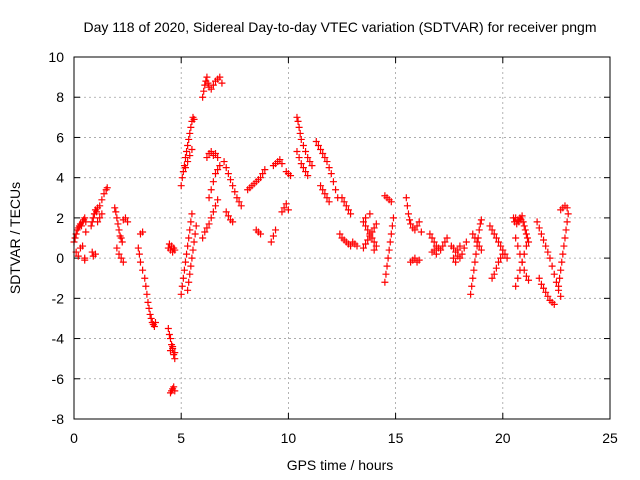  Describe the element at coordinates (60, 178) in the screenshot. I see `y-tick-label: 4` at that location.